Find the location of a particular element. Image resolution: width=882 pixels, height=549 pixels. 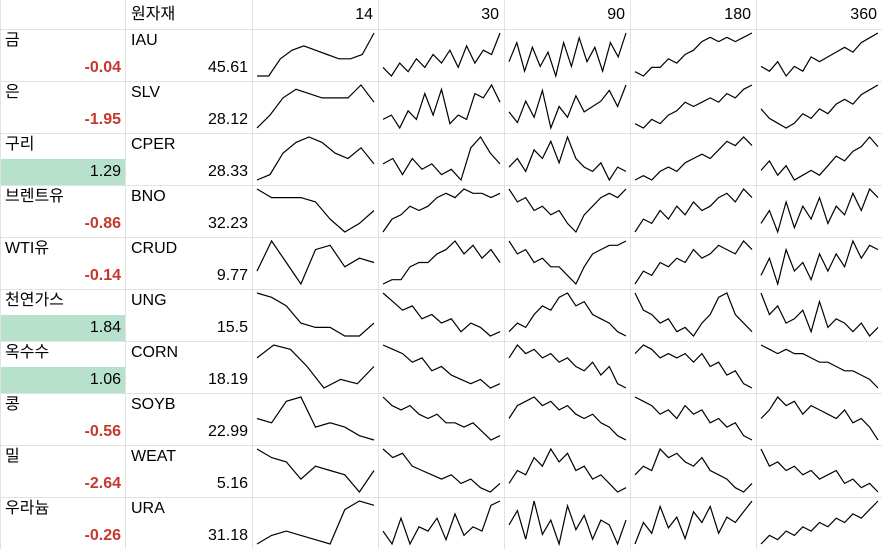

change-value: 1.84 is located at coordinates (105, 327).